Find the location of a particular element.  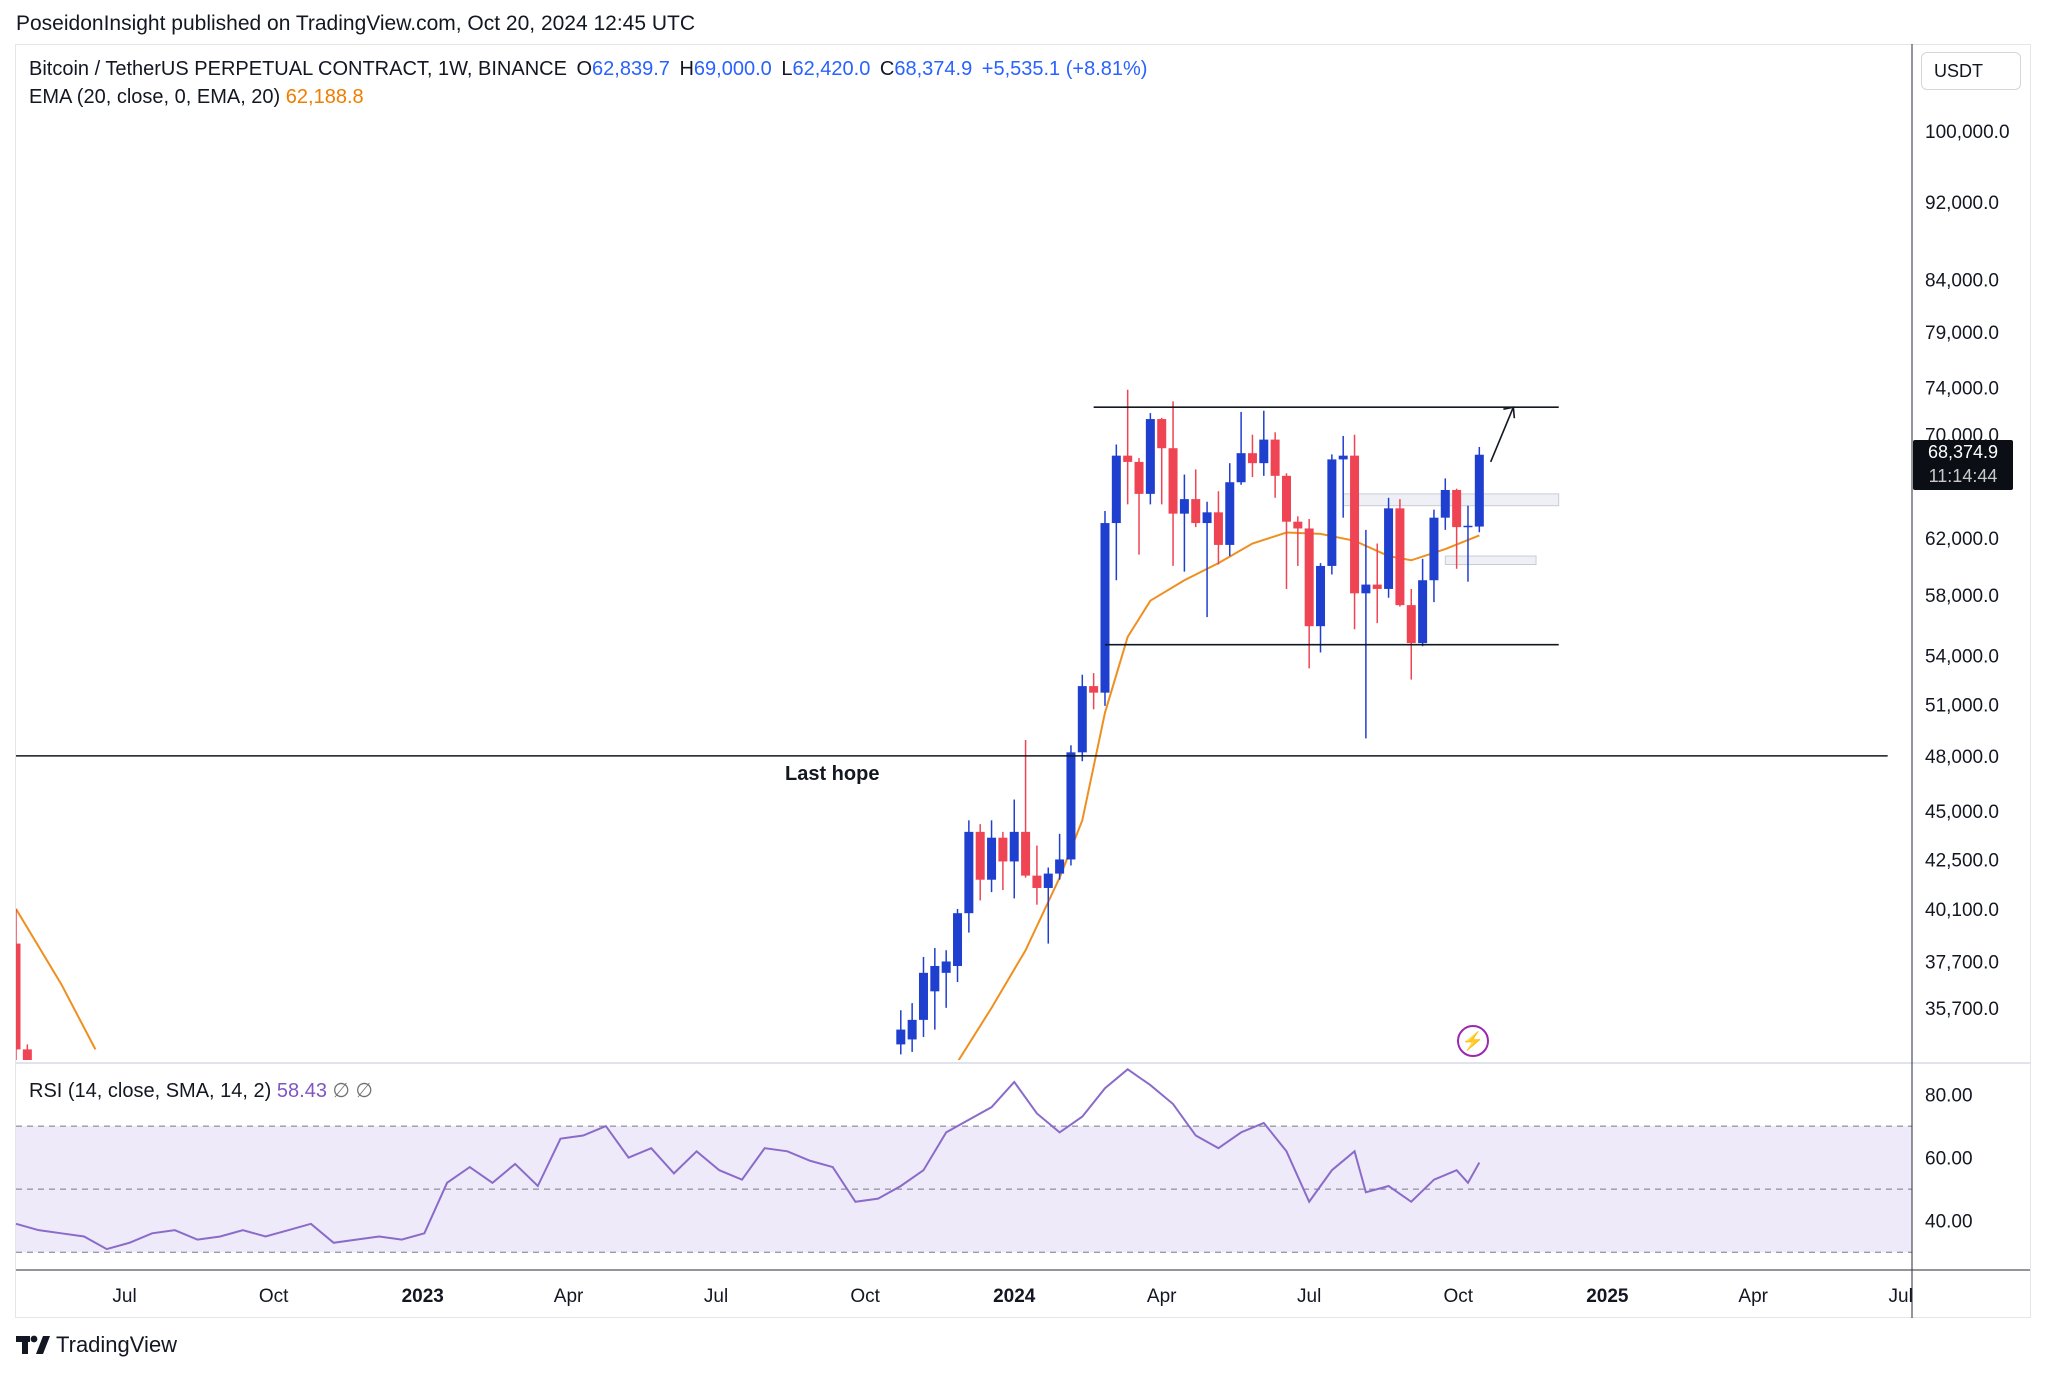

lightning-icon: ⚡ is located at coordinates (1473, 1041).